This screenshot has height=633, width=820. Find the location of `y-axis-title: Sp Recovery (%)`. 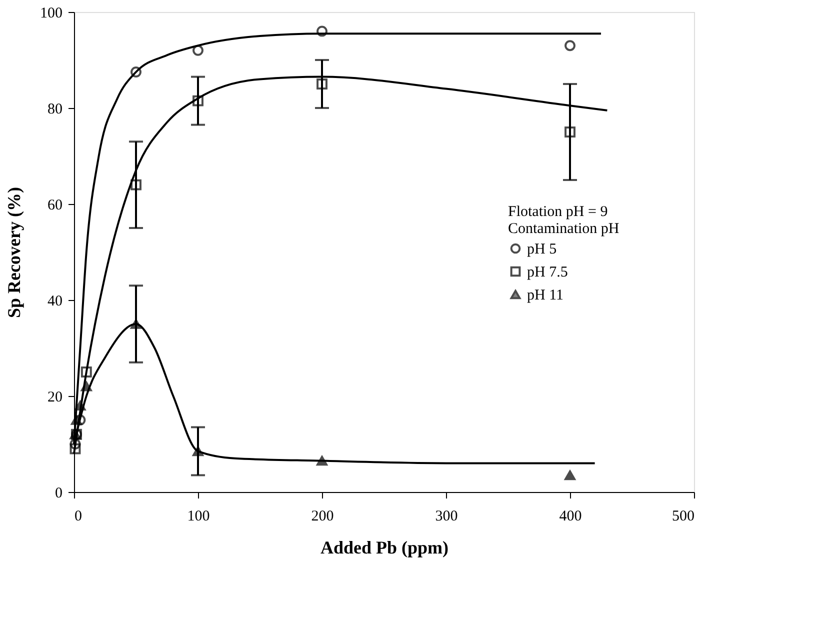

y-axis-title: Sp Recovery (%) is located at coordinates (14, 252).